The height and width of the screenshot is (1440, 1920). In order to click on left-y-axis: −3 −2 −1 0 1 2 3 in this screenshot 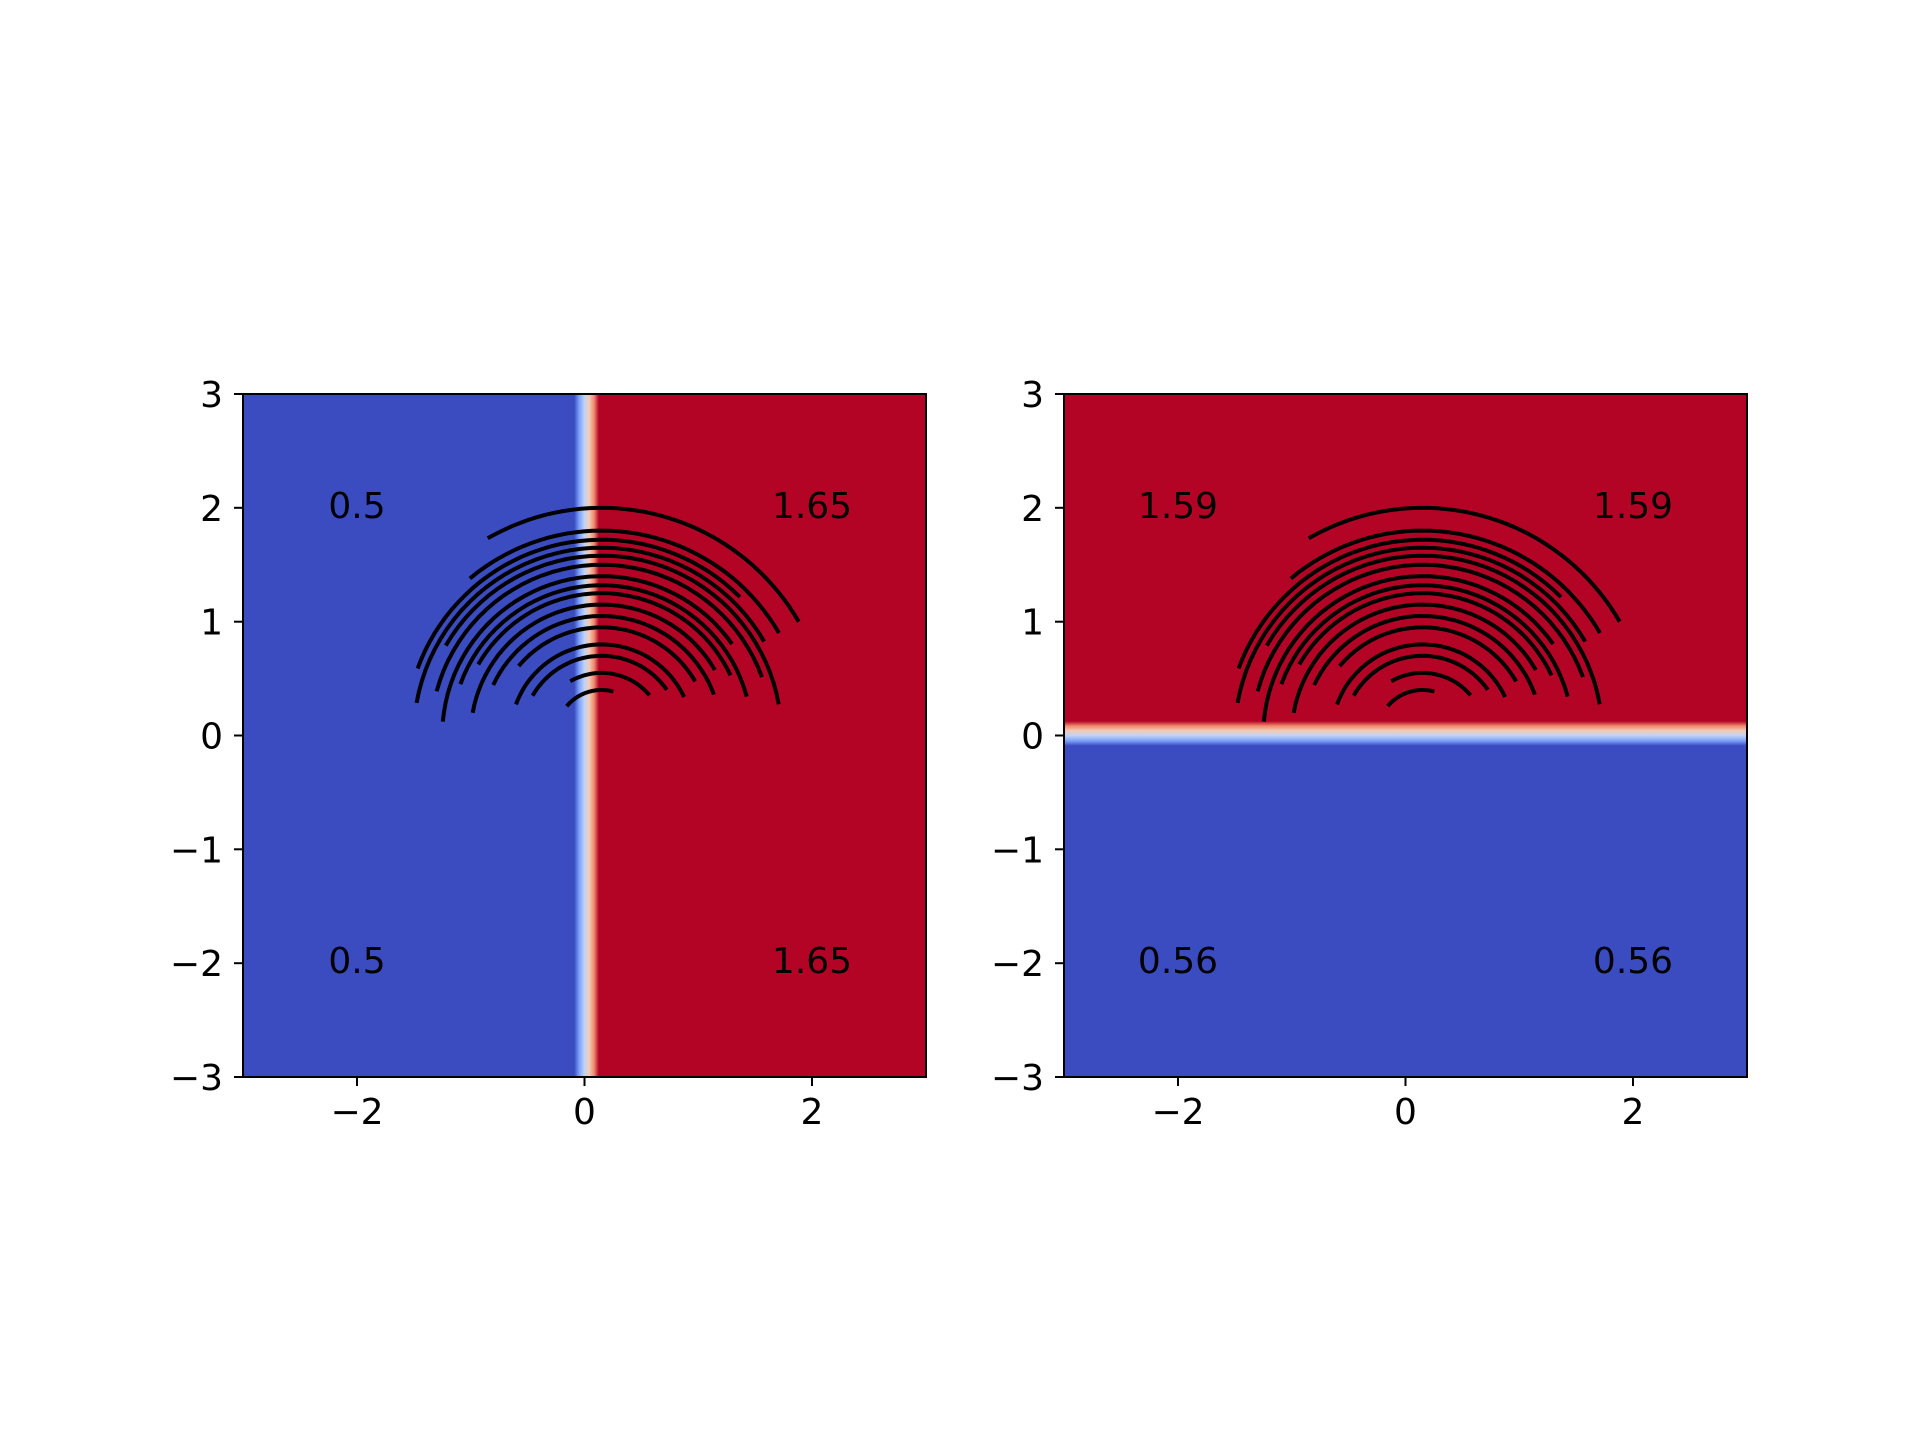, I will do `click(206, 737)`.